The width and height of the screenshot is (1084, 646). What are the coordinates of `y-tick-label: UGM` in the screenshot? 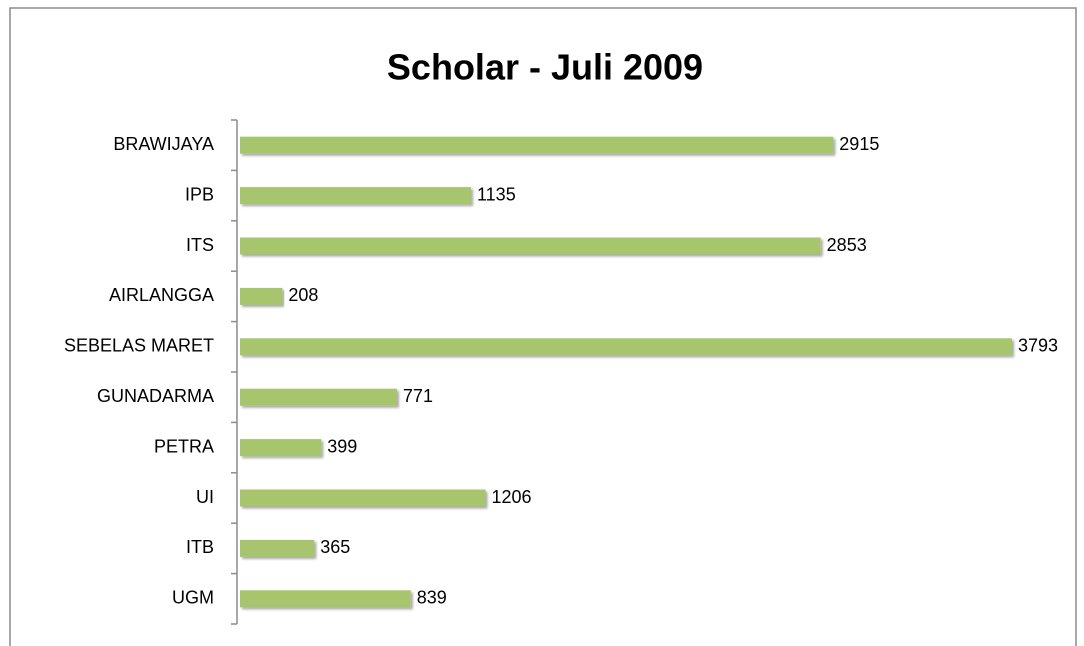 It's located at (193, 598).